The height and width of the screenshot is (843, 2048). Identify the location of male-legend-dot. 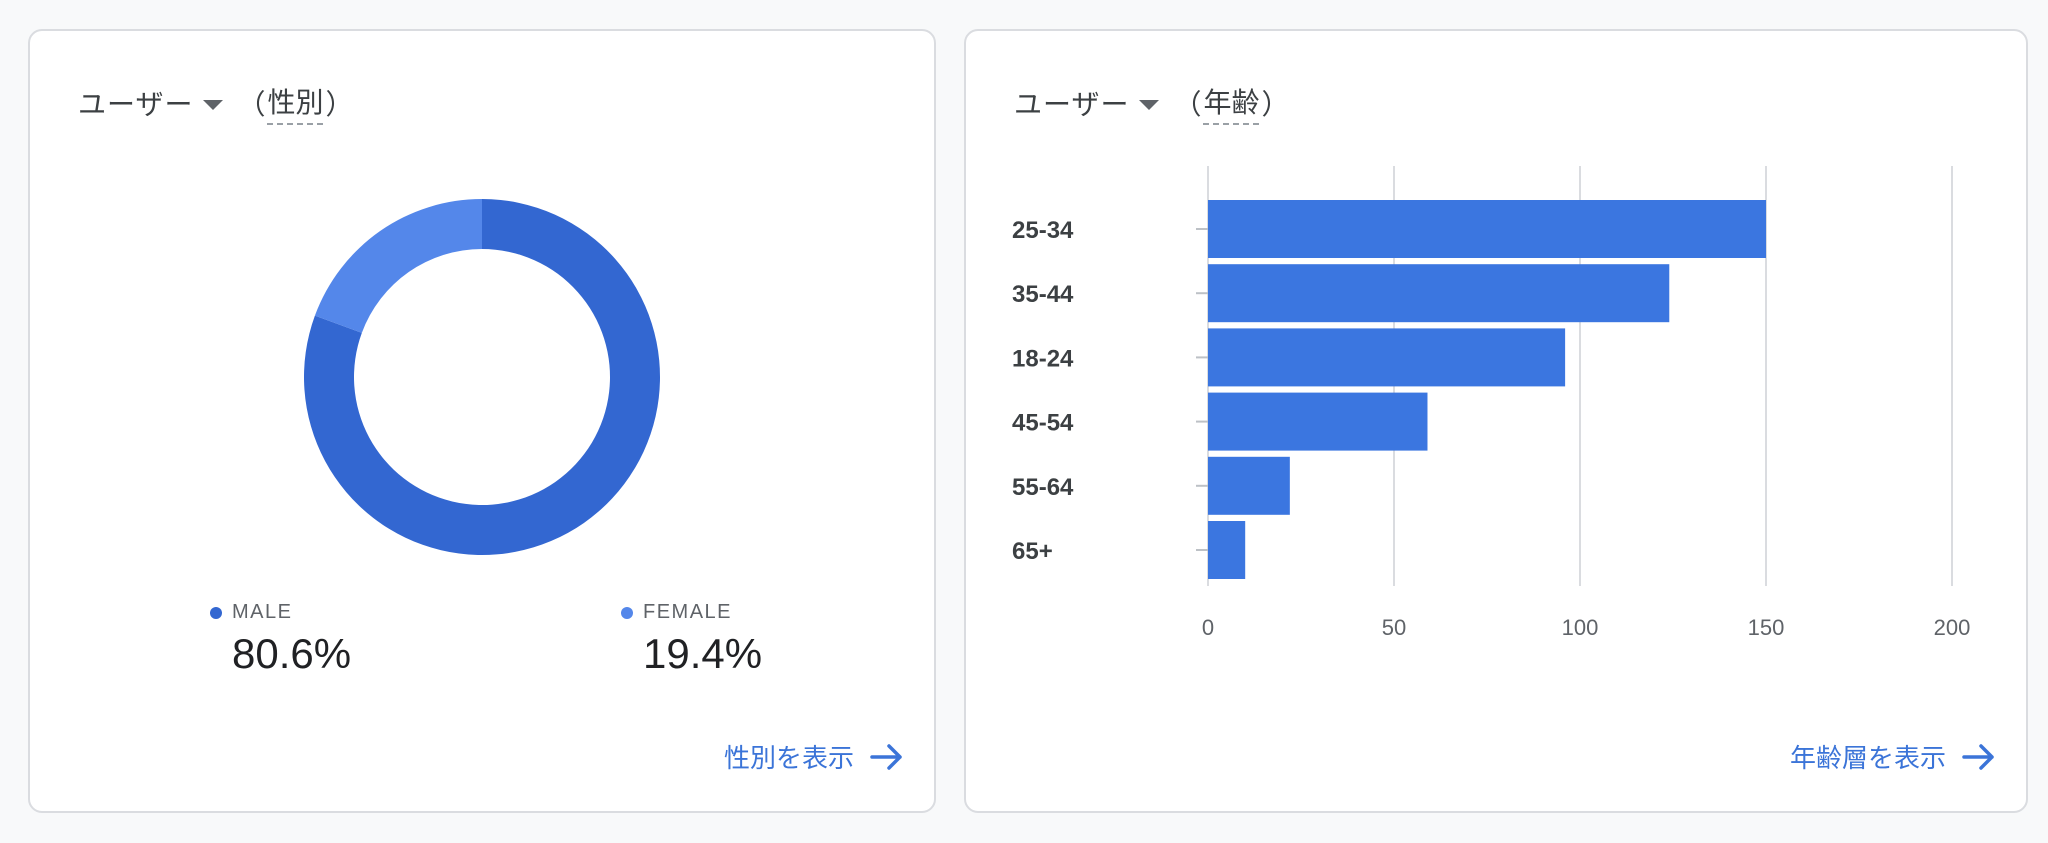
(216, 612).